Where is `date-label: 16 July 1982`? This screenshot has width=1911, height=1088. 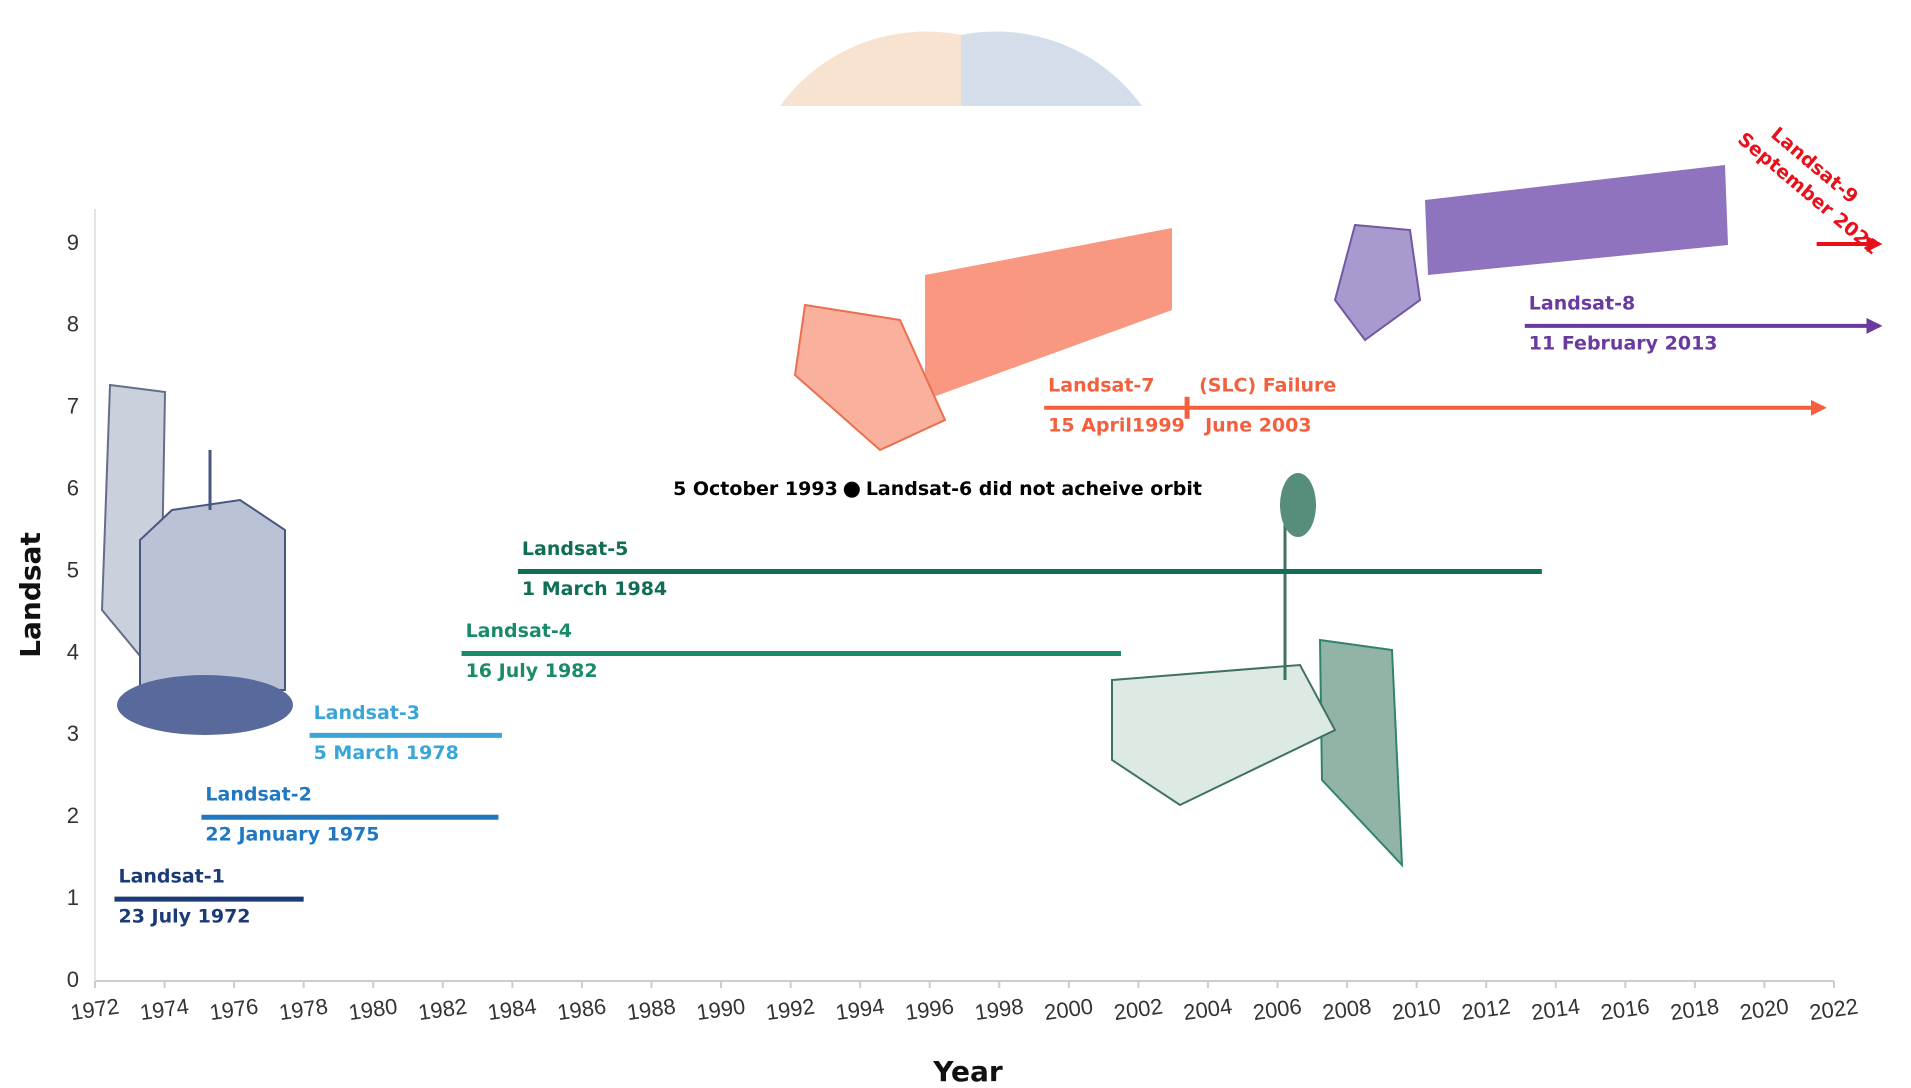 date-label: 16 July 1982 is located at coordinates (532, 671).